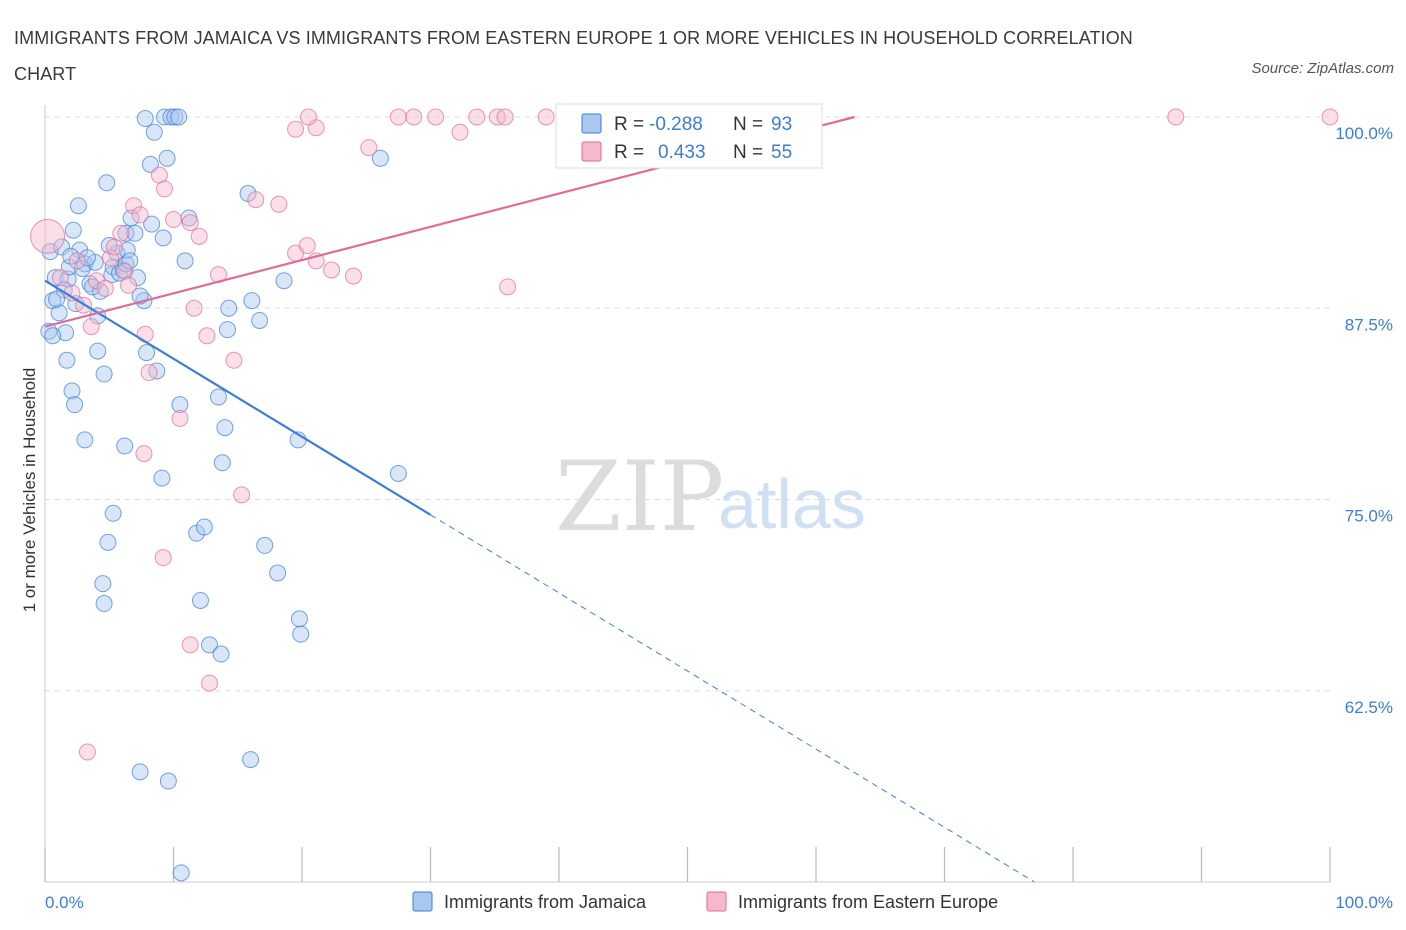 This screenshot has width=1406, height=930. What do you see at coordinates (545, 902) in the screenshot?
I see `legend-label-jamaica: Immigrants from Jamaica` at bounding box center [545, 902].